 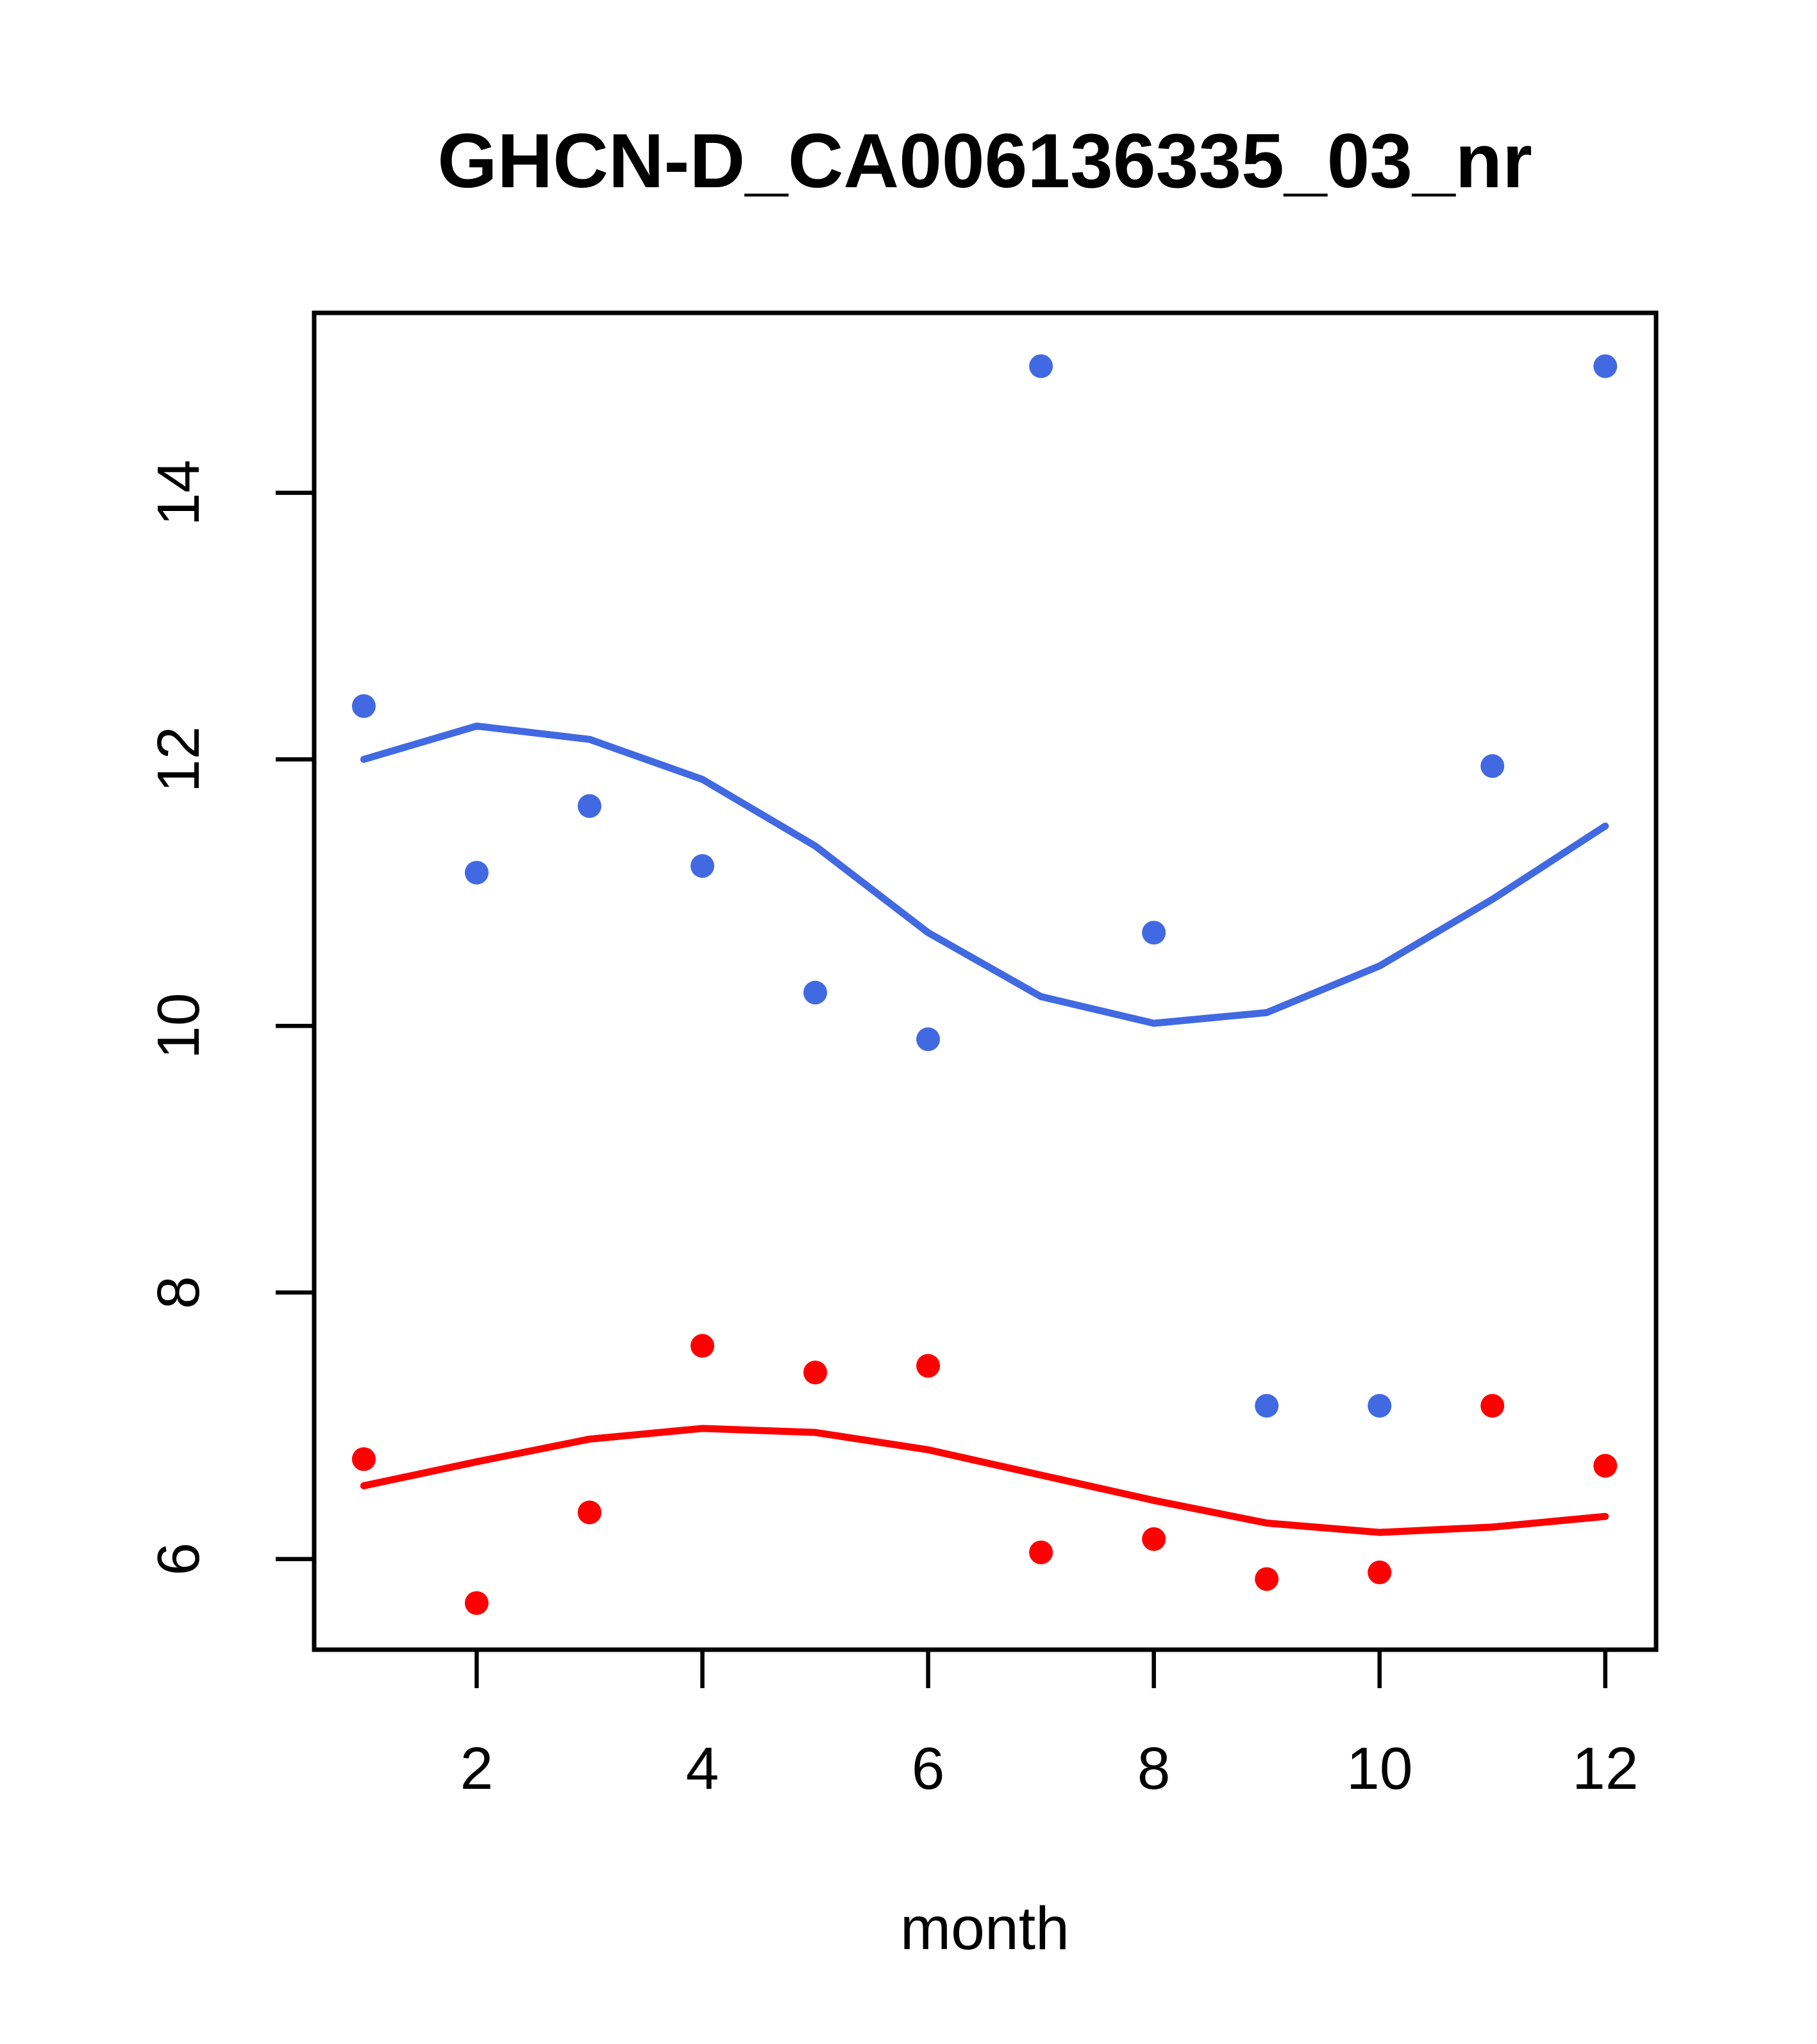 I want to click on y-tick-label: 8, so click(x=178, y=1292).